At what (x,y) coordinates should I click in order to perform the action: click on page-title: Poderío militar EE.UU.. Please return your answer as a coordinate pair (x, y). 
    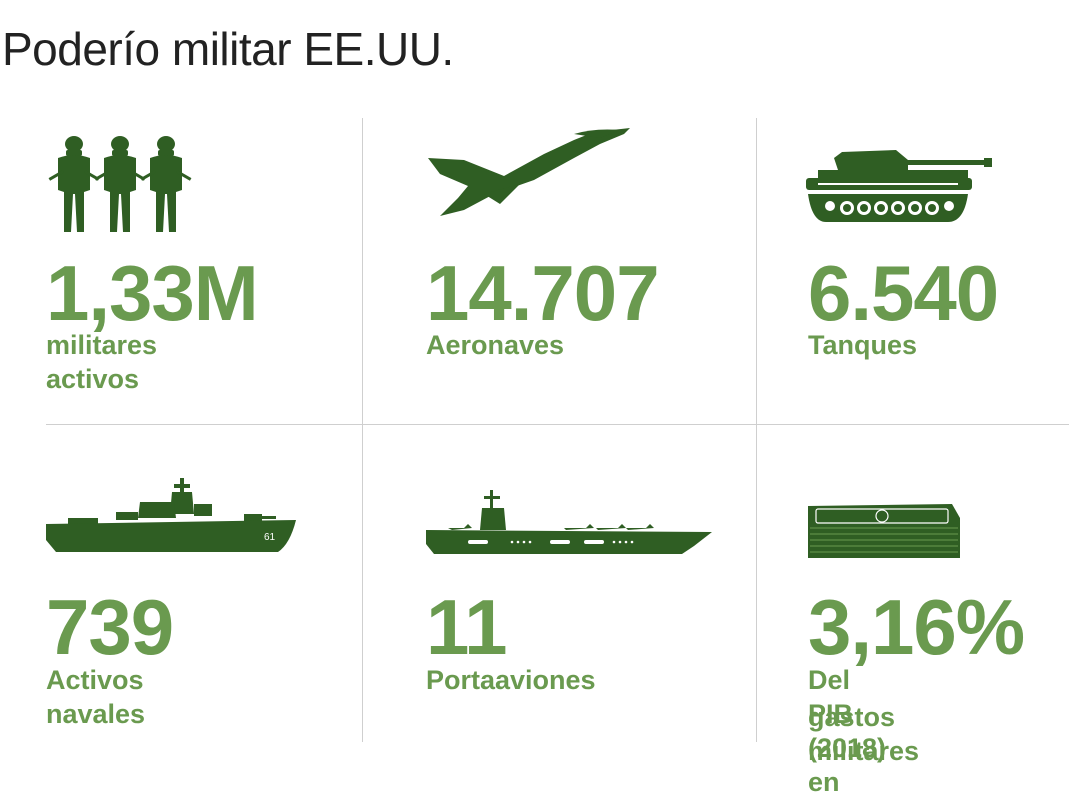
    Looking at the image, I should click on (228, 49).